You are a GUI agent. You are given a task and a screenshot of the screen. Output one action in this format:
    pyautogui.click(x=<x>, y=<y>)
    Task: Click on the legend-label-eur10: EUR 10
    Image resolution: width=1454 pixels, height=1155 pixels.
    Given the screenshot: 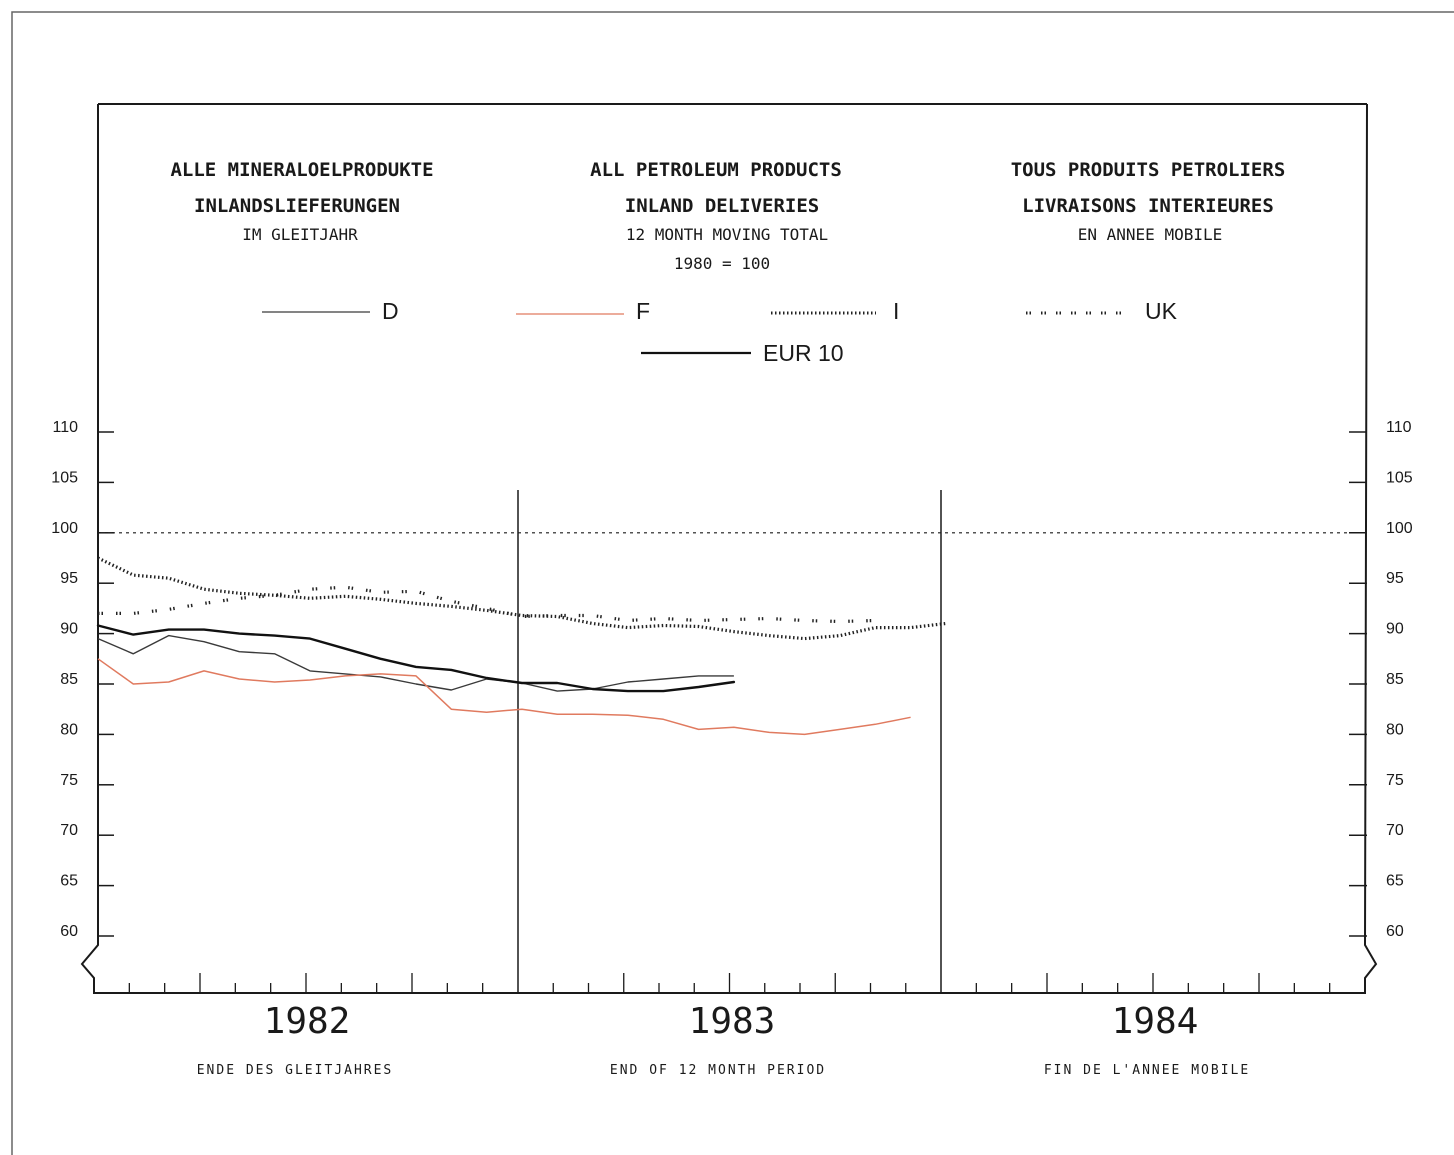 What is the action you would take?
    pyautogui.click(x=803, y=353)
    